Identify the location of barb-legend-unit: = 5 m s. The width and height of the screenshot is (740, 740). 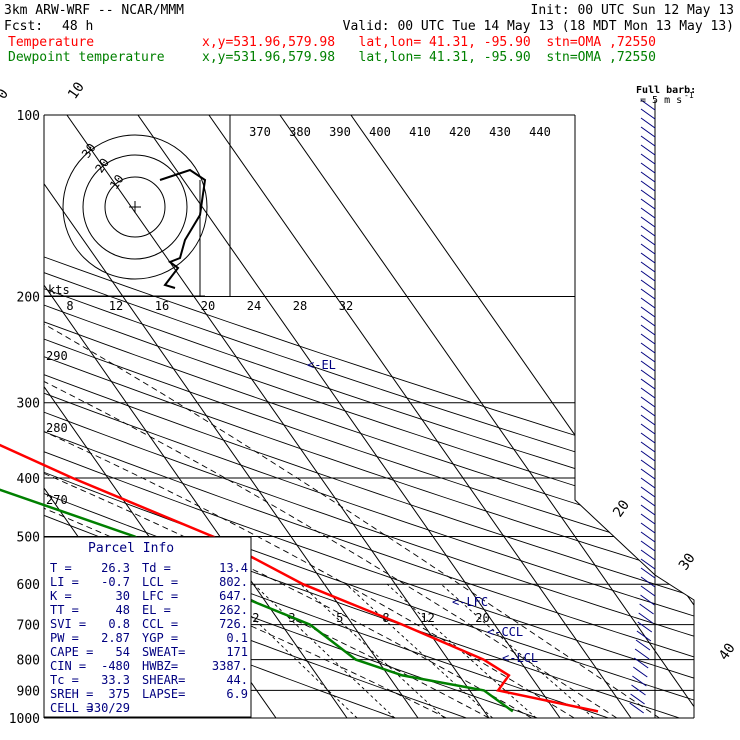
(661, 100).